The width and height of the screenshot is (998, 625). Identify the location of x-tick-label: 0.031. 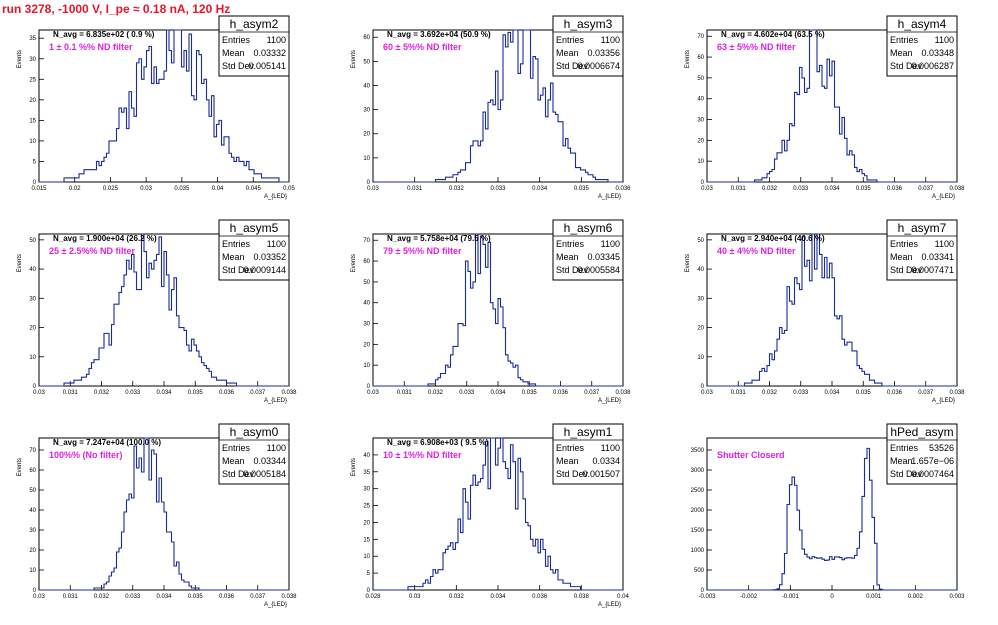
(415, 189).